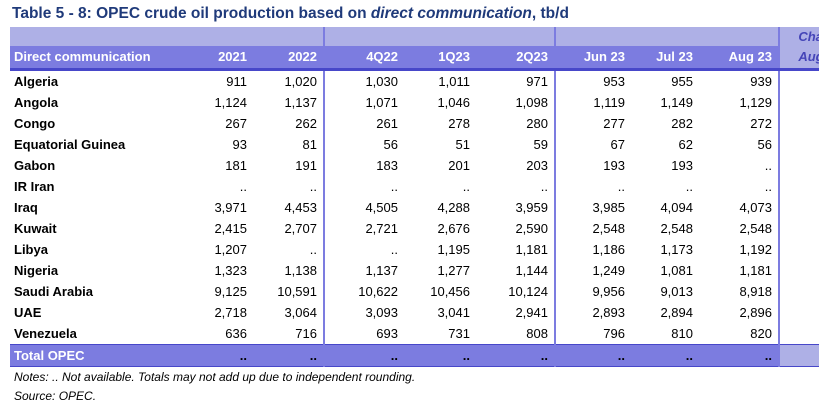  I want to click on value-cell: 262, so click(289, 123).